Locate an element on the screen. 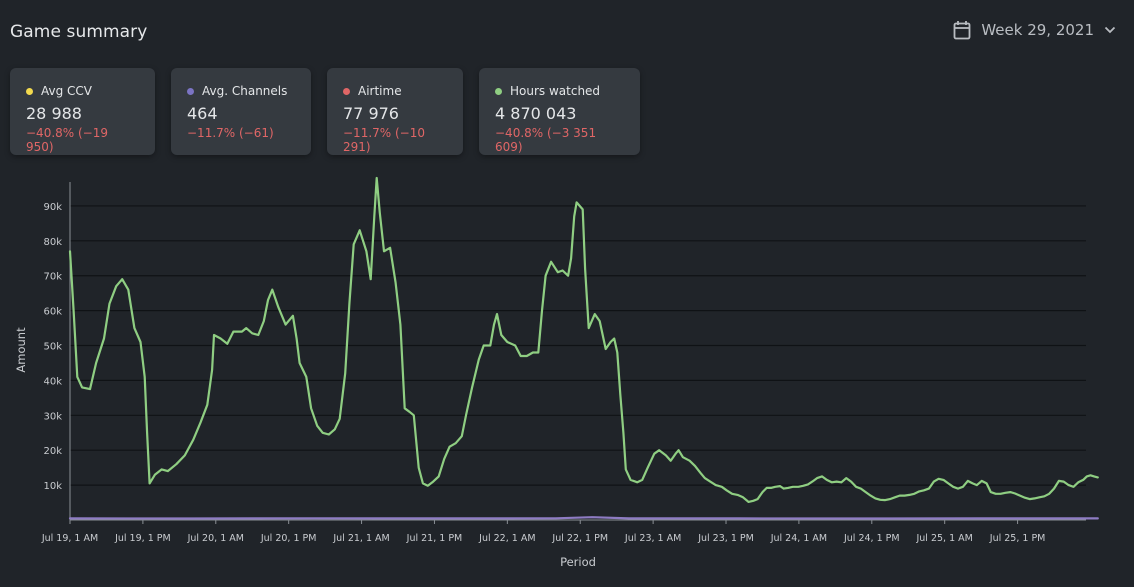 This screenshot has width=1134, height=587. card-avg-channels: Avg. Channels 464 −11.7% (−61) is located at coordinates (241, 111).